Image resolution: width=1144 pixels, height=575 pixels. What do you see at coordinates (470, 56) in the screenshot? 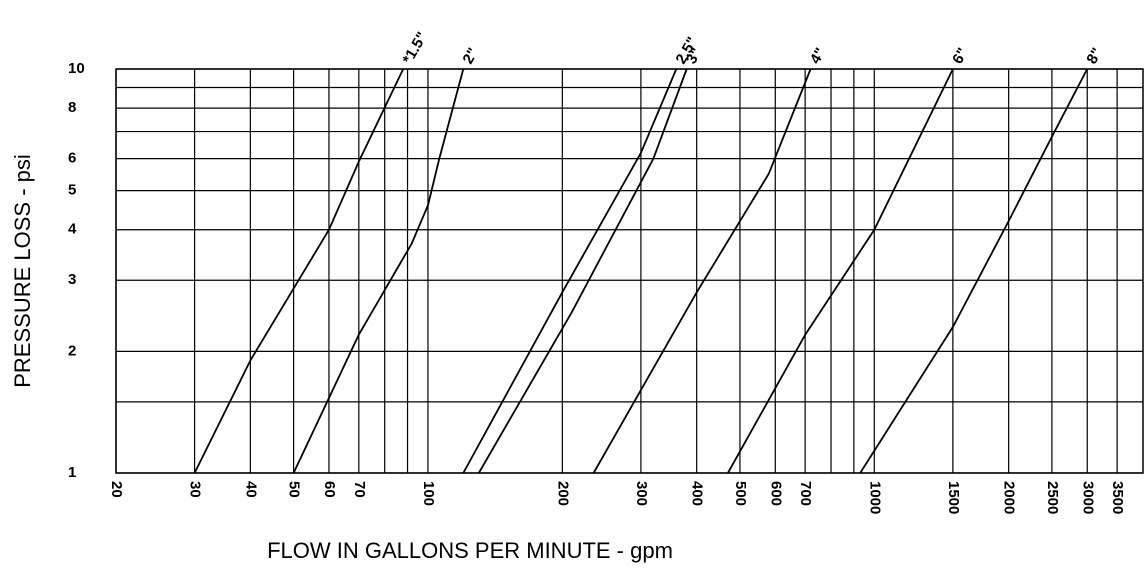
I see `series-label: 2"` at bounding box center [470, 56].